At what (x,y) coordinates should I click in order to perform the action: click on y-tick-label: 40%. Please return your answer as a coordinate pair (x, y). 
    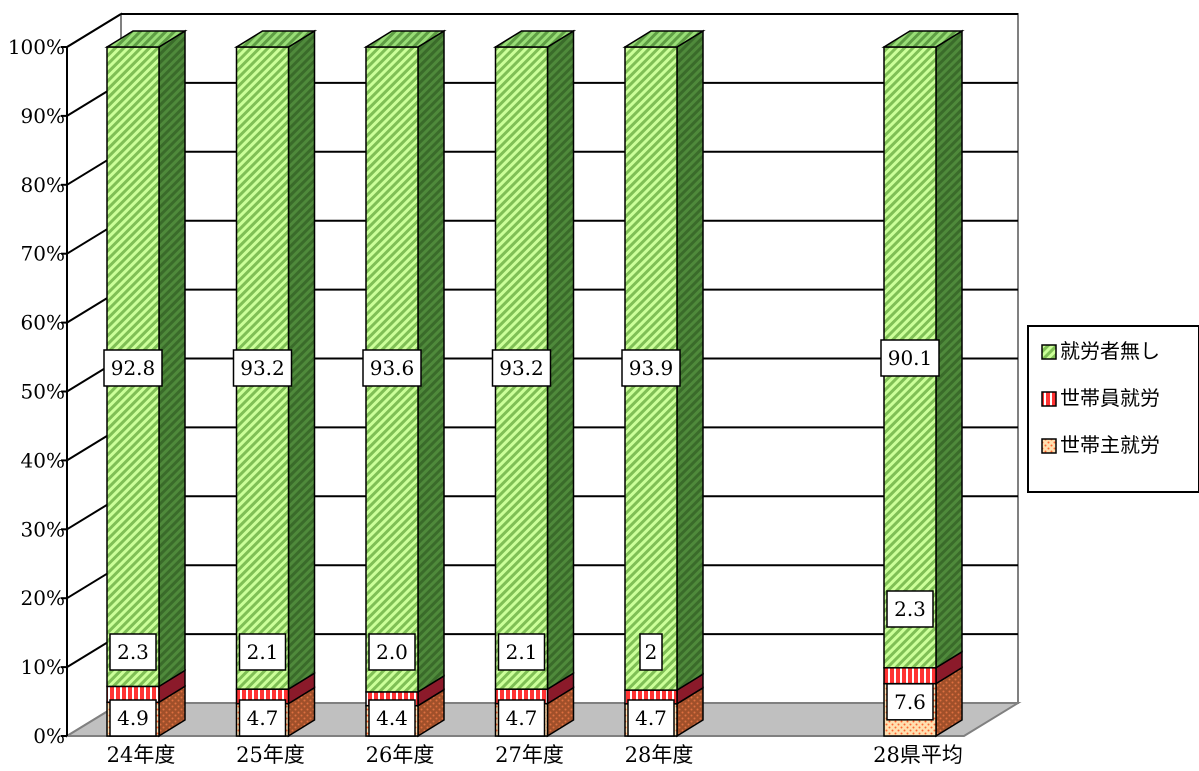
    Looking at the image, I should click on (43, 460).